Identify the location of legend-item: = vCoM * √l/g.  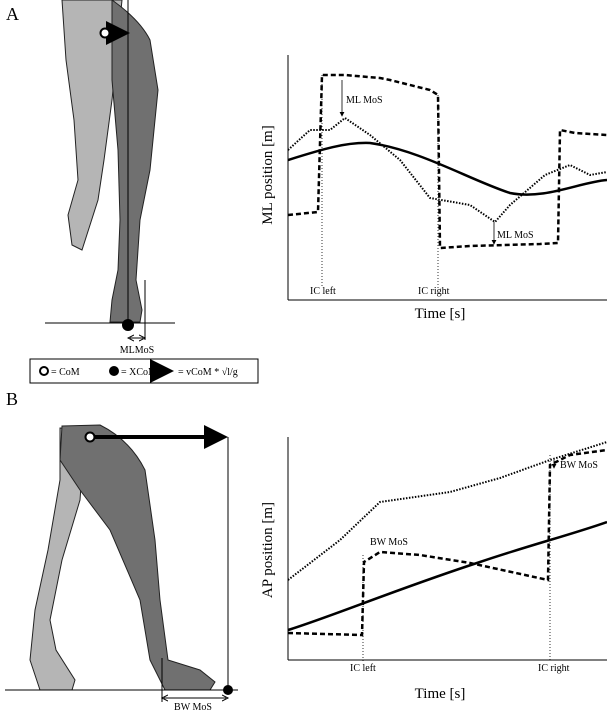
(208, 372).